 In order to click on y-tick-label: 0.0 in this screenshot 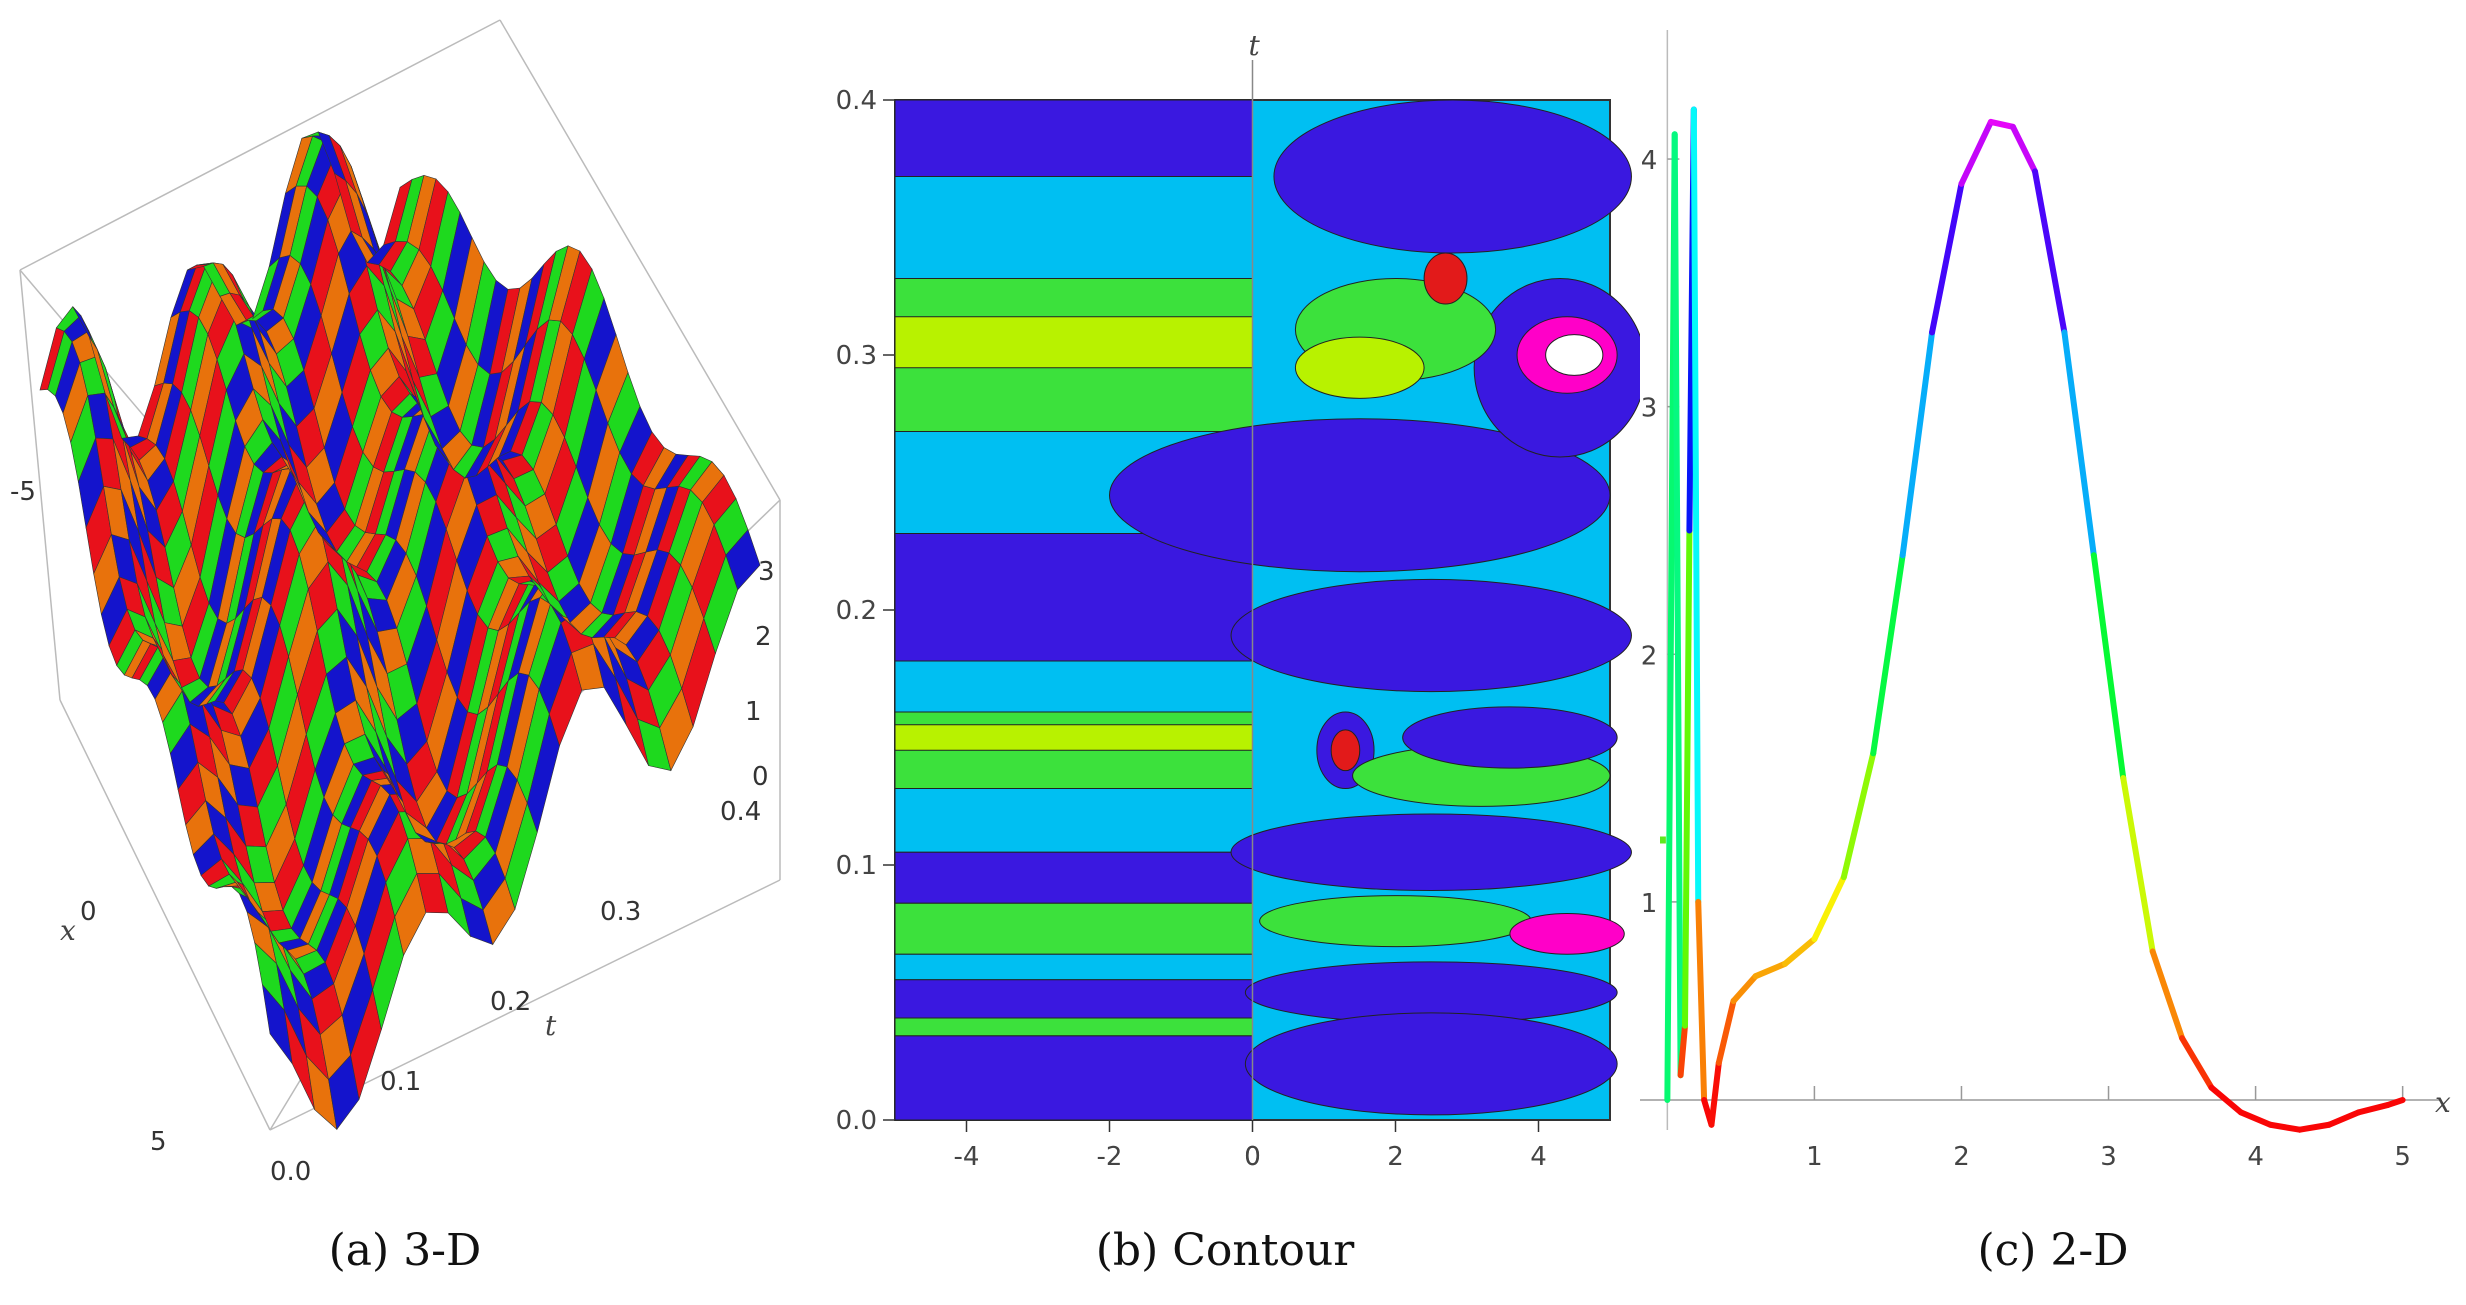, I will do `click(856, 1121)`.